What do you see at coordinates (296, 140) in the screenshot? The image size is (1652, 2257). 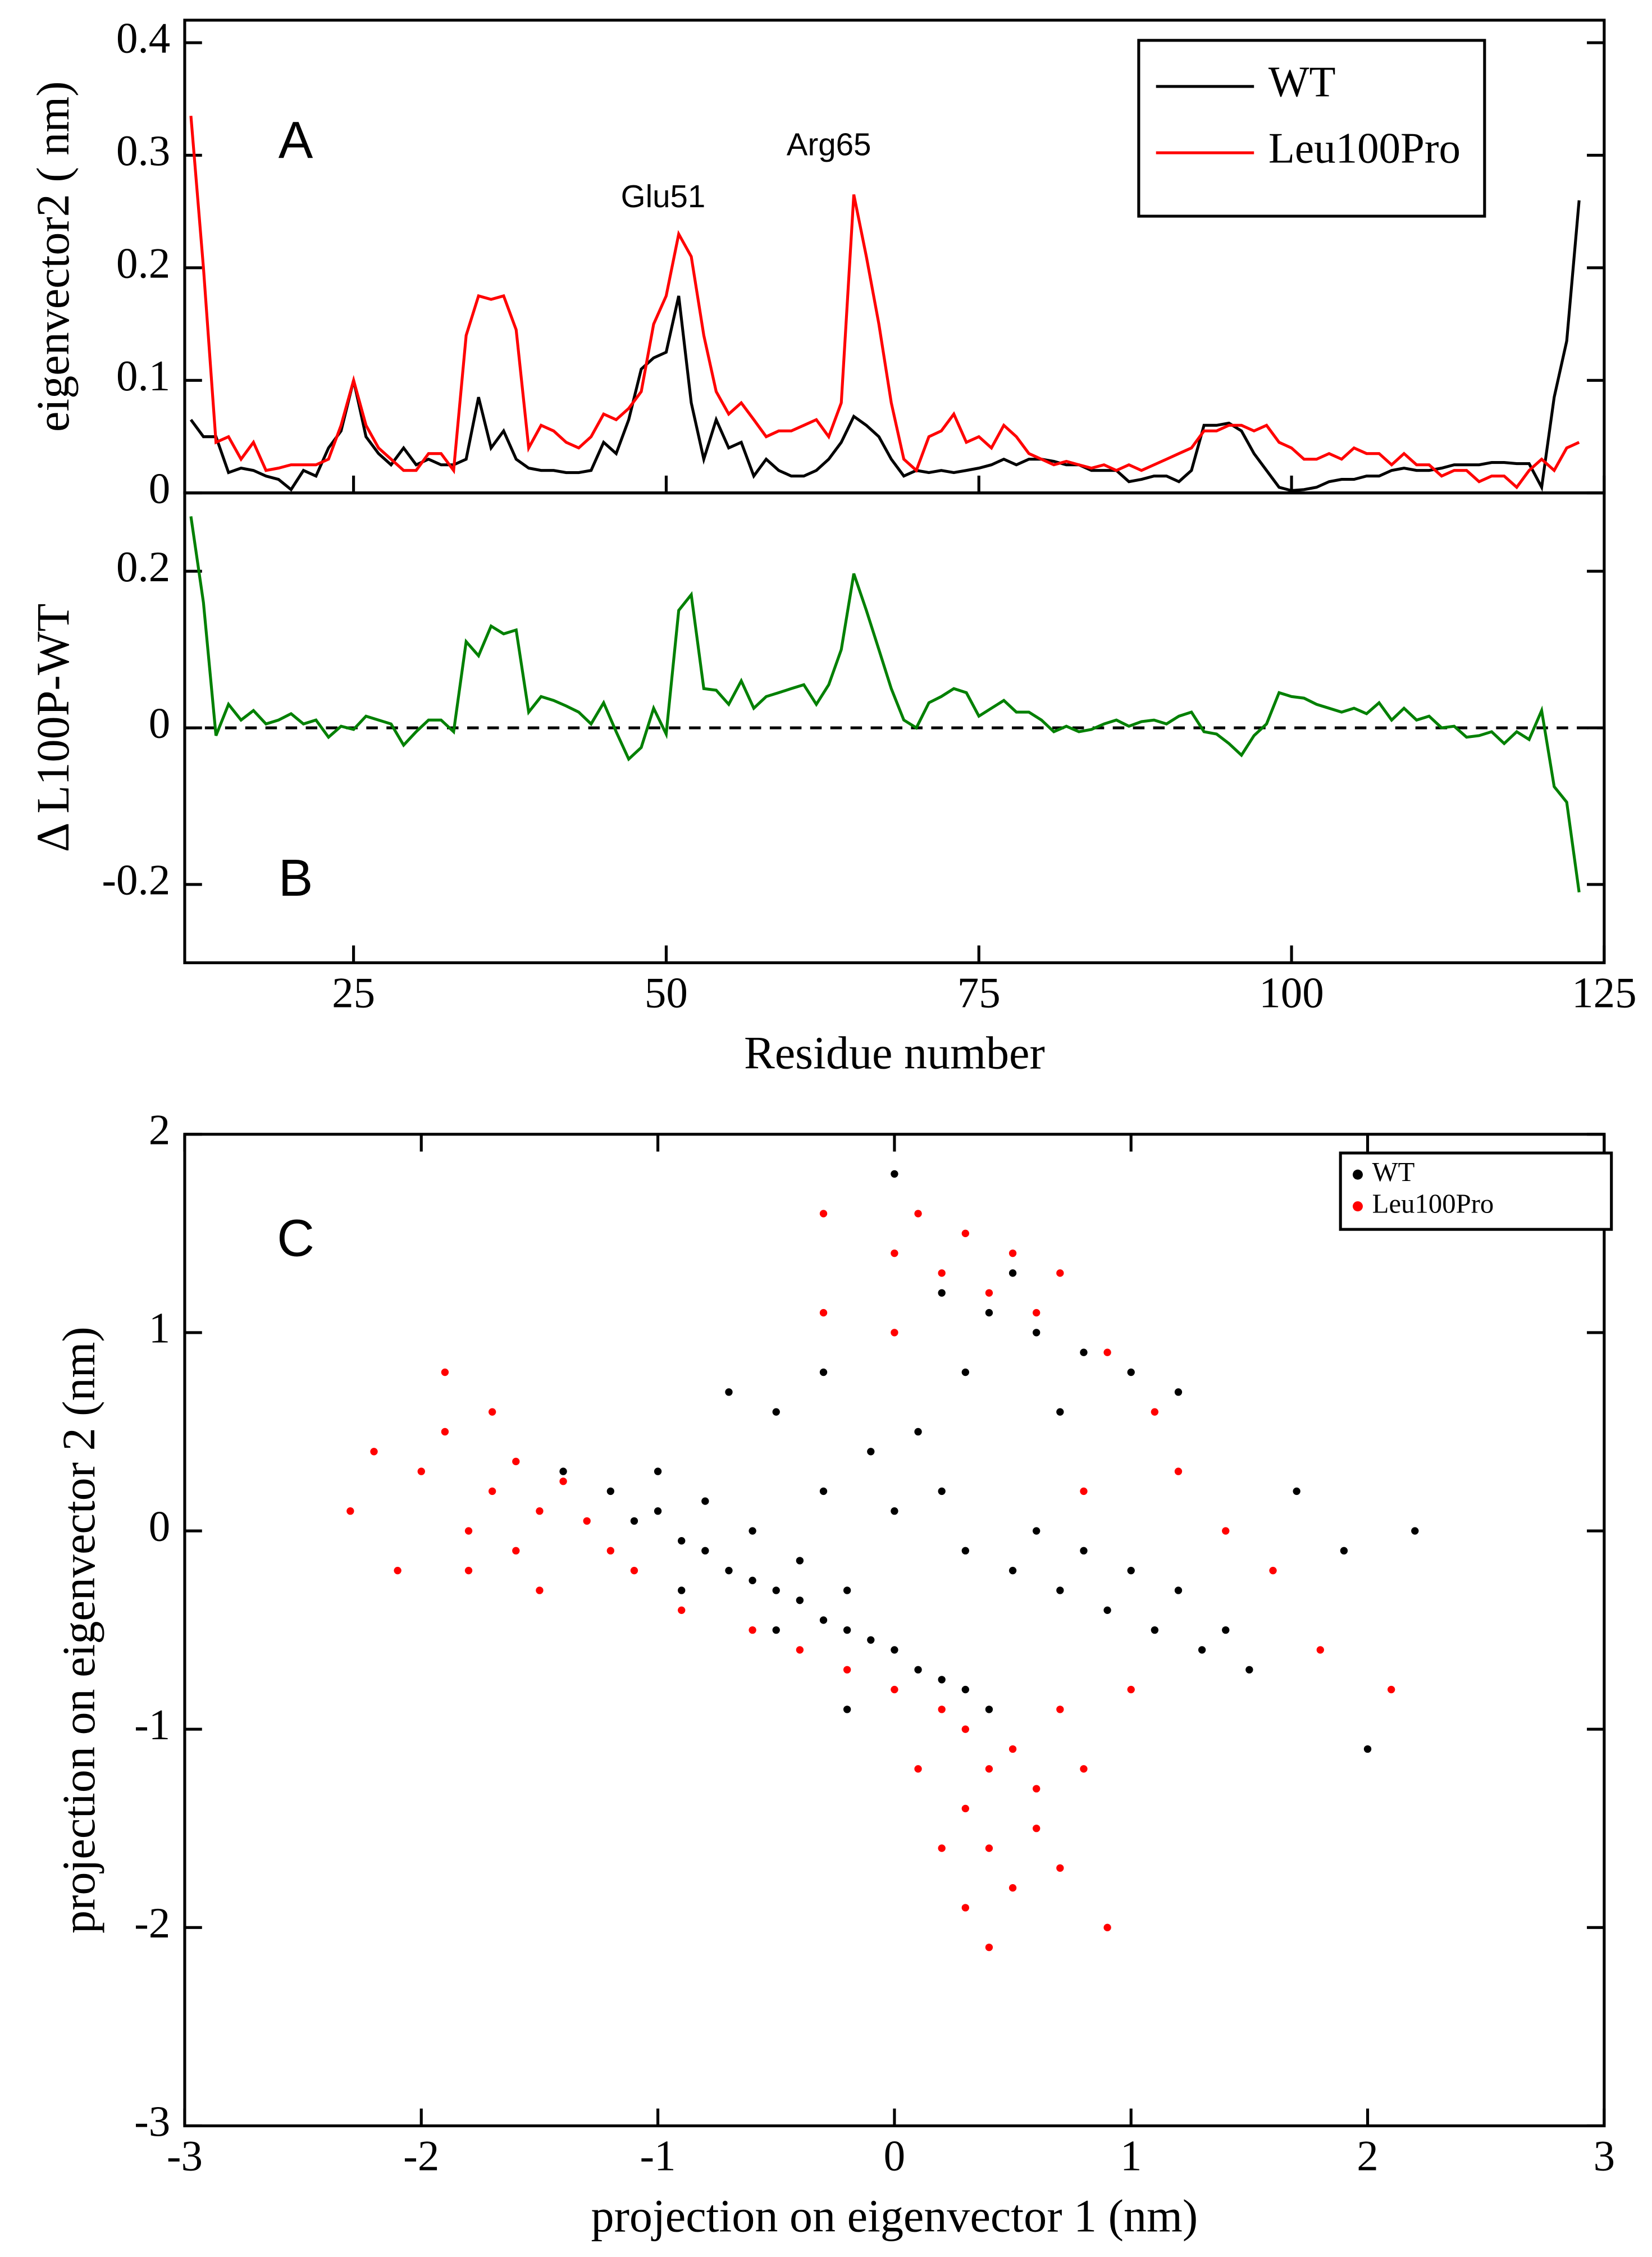 I see `annotation: A` at bounding box center [296, 140].